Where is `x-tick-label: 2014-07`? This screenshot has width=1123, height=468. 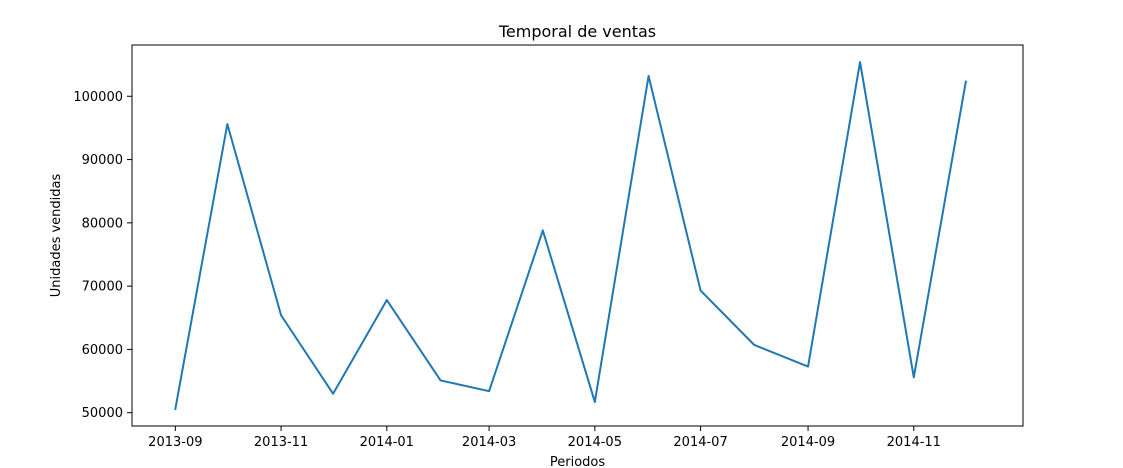 x-tick-label: 2014-07 is located at coordinates (700, 442).